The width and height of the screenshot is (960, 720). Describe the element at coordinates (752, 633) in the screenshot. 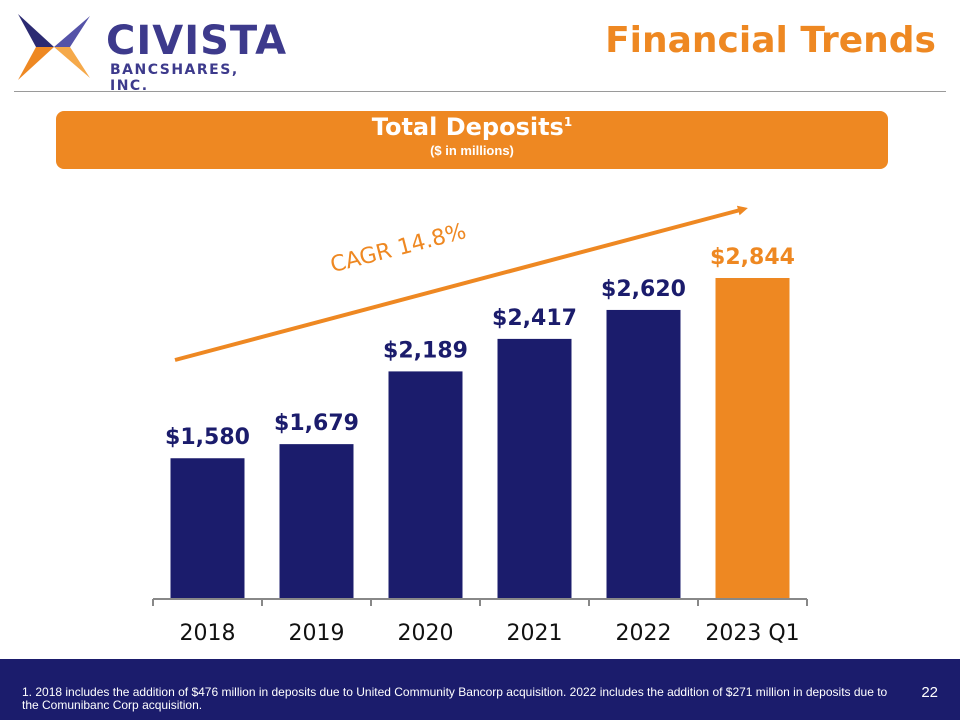

I see `x-tick-label: 2023 Q1` at that location.